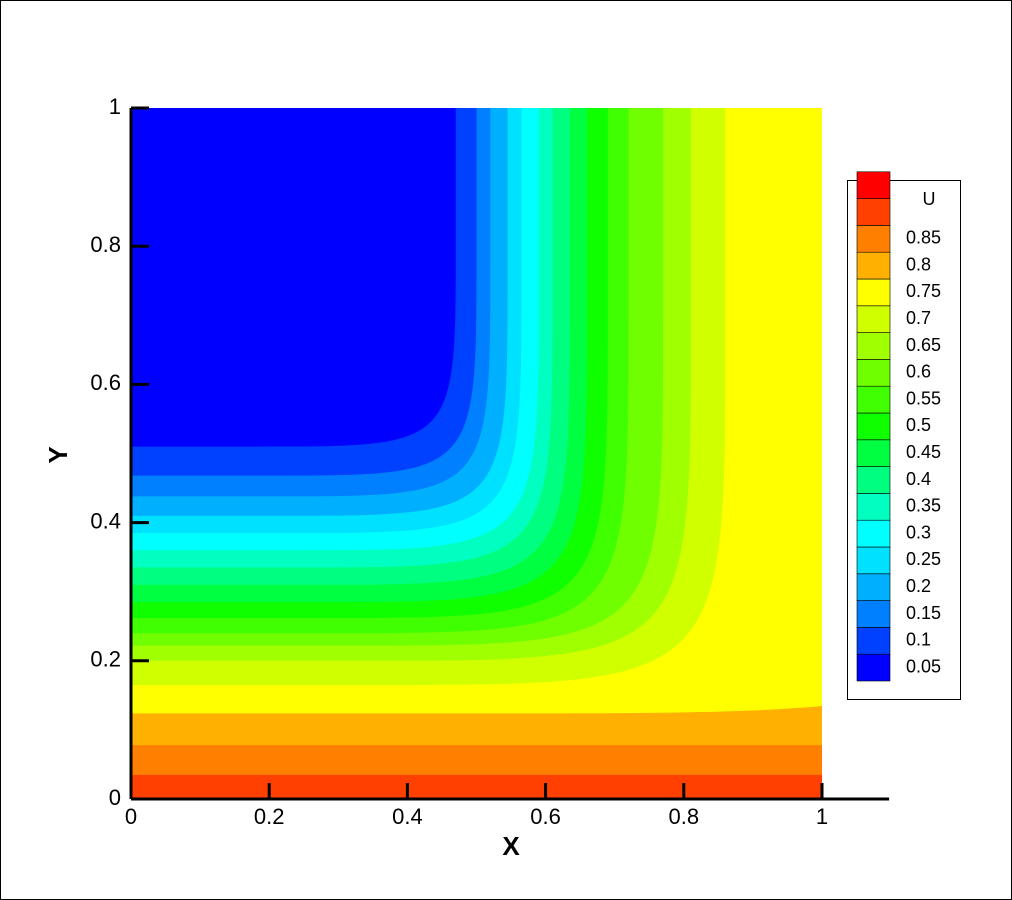  What do you see at coordinates (105, 382) in the screenshot?
I see `y-tick-label: 0.6` at bounding box center [105, 382].